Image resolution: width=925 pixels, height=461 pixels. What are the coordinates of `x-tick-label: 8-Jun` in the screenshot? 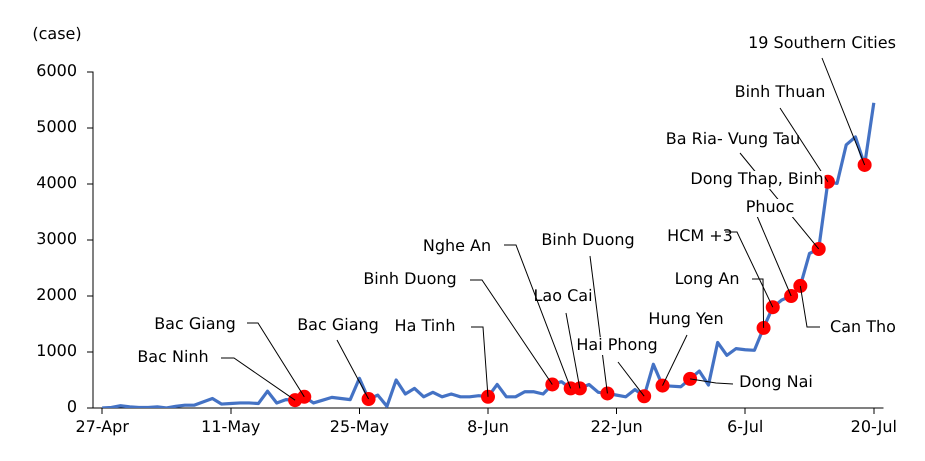 It's located at (488, 426).